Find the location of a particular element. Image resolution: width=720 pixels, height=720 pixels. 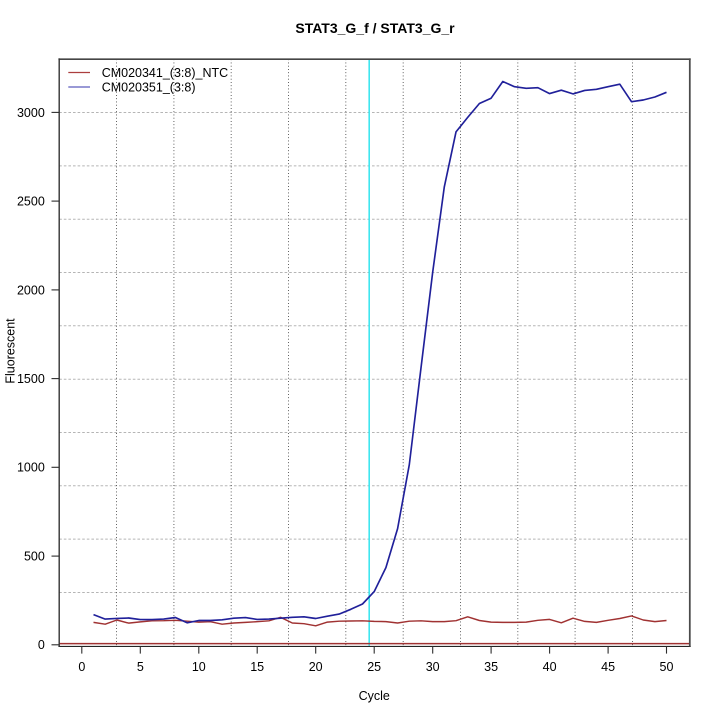

svg-text: CM020351_(3:8) is located at coordinates (149, 87).